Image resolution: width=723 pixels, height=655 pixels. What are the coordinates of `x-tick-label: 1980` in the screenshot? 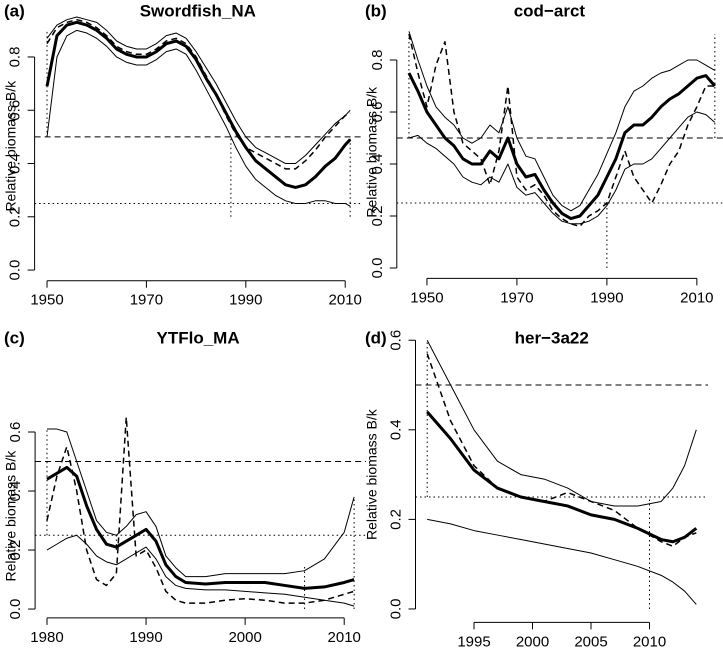 It's located at (46, 637).